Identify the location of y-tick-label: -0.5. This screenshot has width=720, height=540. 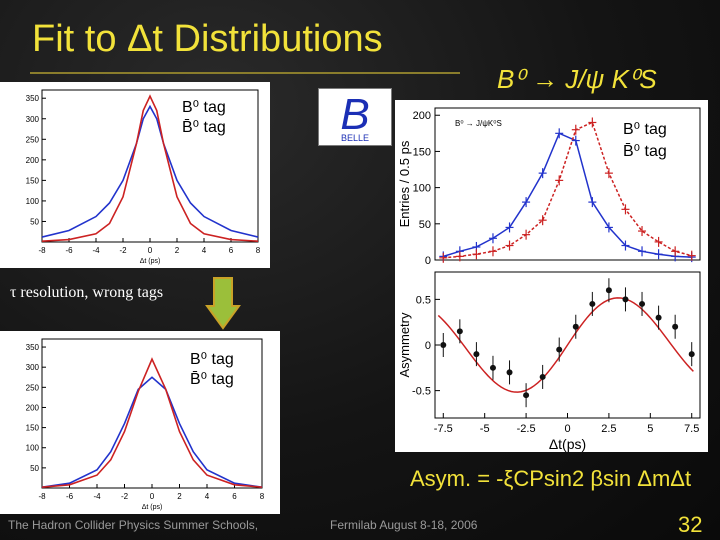
(421, 392).